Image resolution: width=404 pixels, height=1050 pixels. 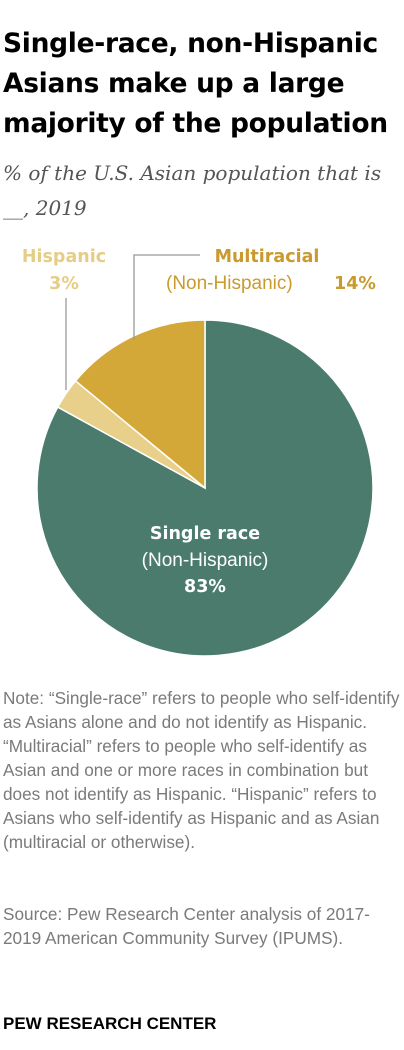 What do you see at coordinates (205, 534) in the screenshot?
I see `slice-label-single-race: Single race` at bounding box center [205, 534].